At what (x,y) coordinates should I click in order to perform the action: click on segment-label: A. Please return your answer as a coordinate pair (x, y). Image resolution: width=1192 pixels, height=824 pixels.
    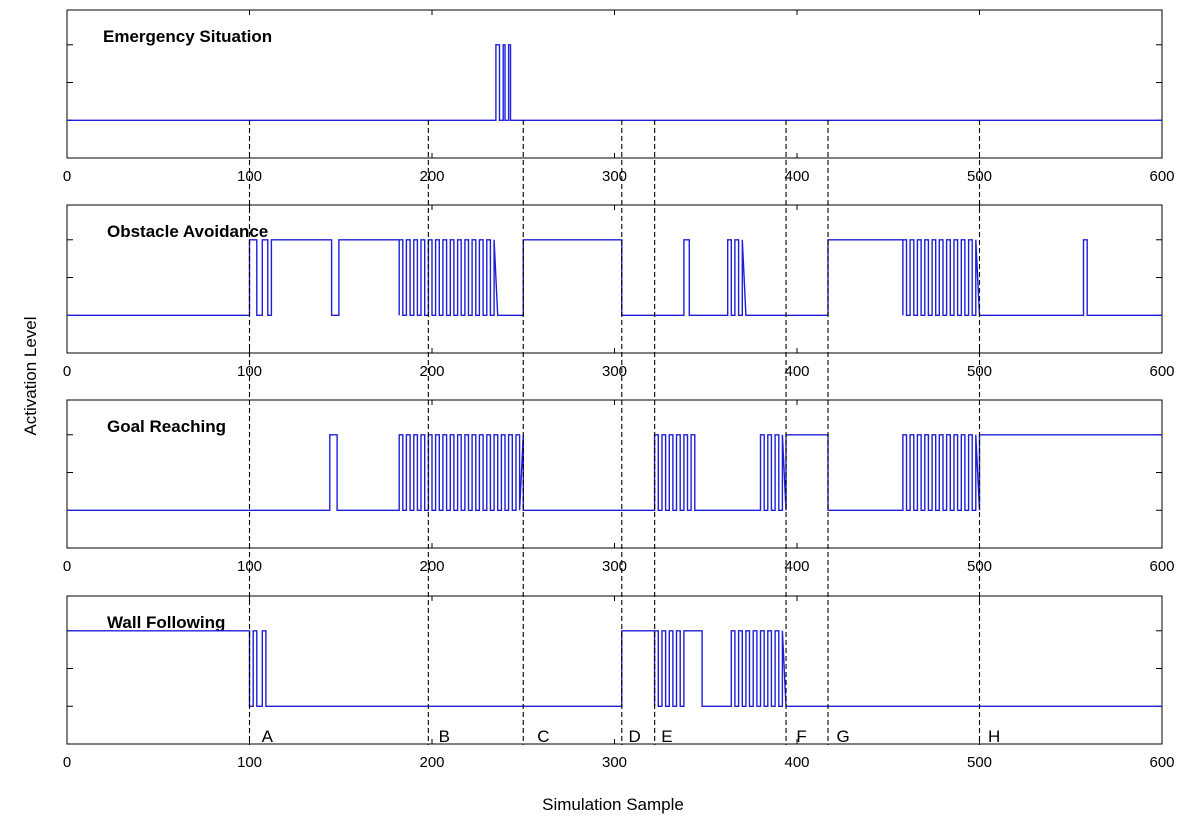
    Looking at the image, I should click on (268, 736).